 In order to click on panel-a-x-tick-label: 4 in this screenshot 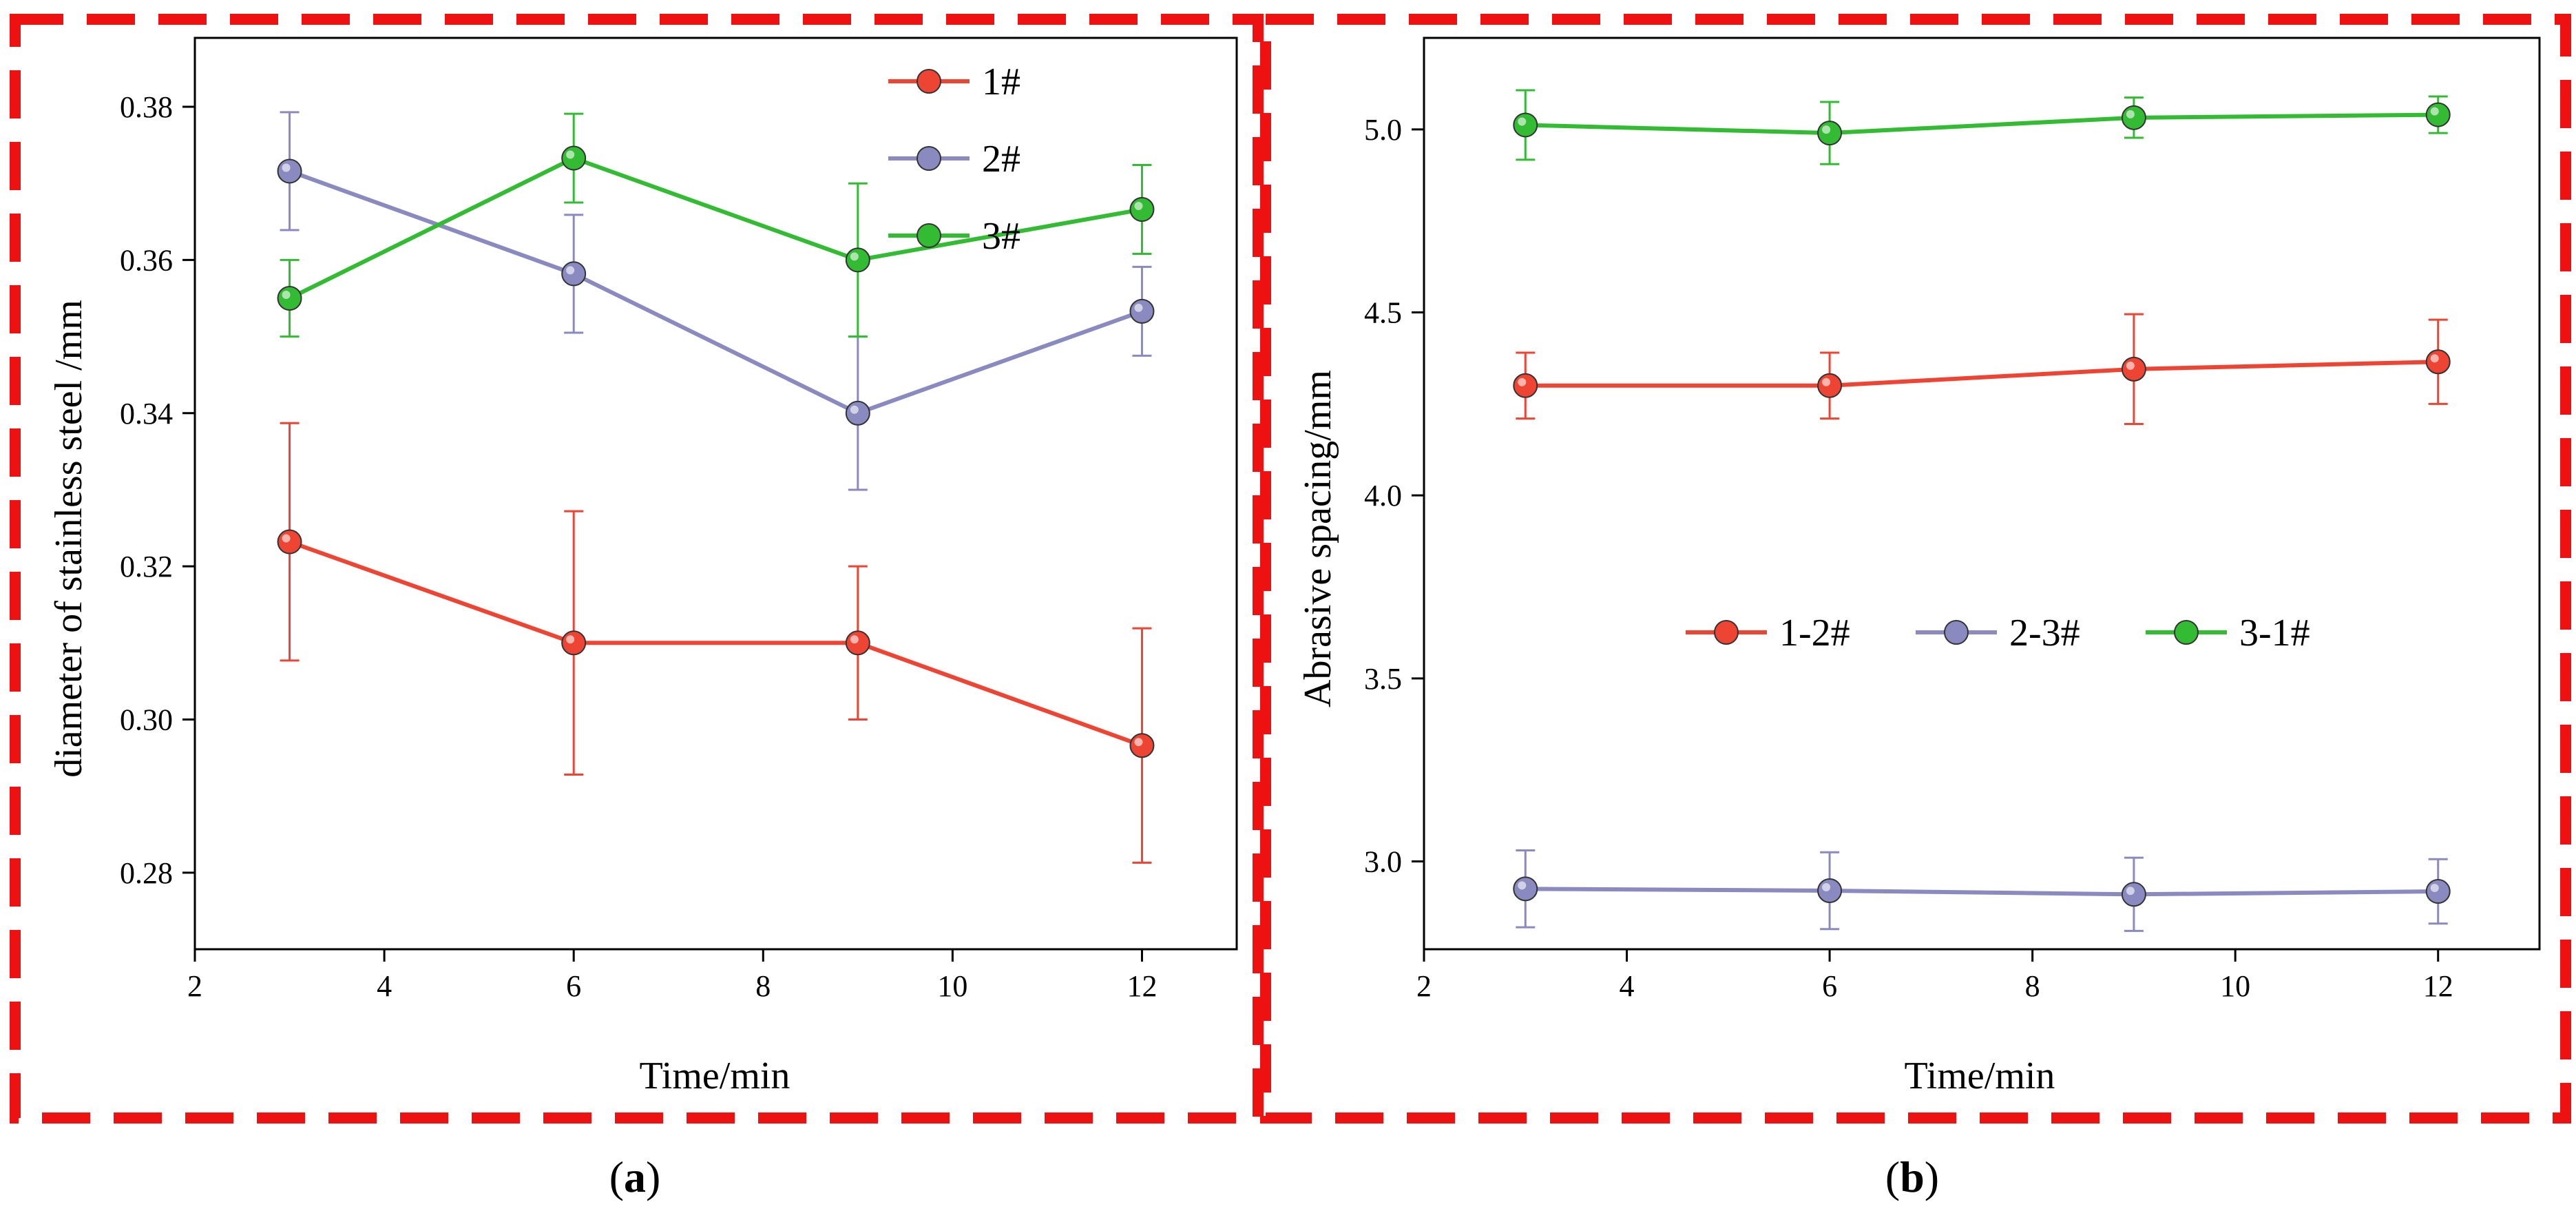, I will do `click(384, 986)`.